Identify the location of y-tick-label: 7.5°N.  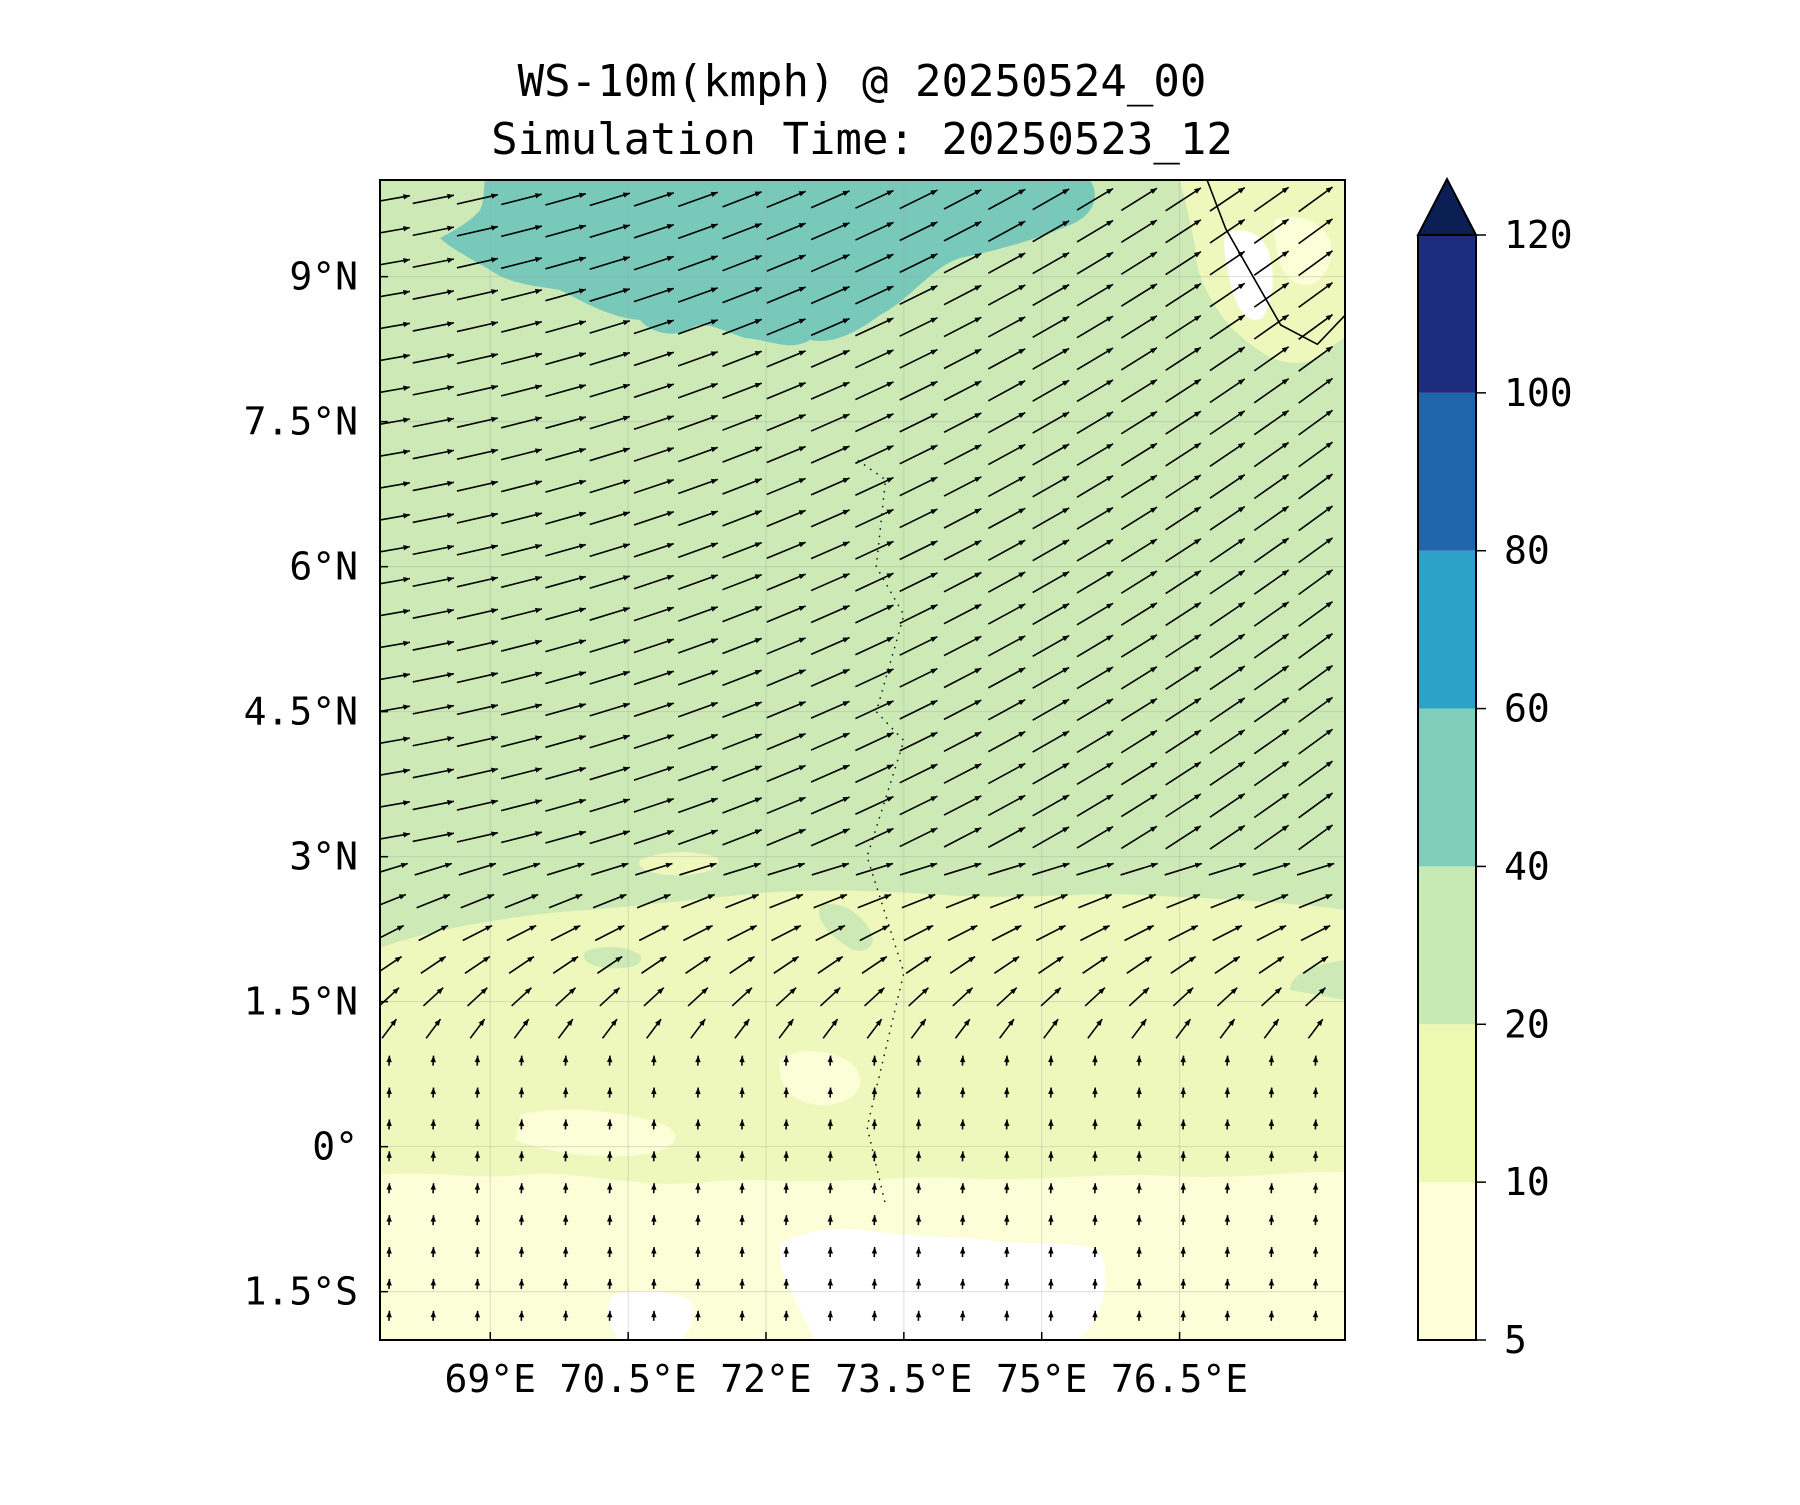
(301, 422).